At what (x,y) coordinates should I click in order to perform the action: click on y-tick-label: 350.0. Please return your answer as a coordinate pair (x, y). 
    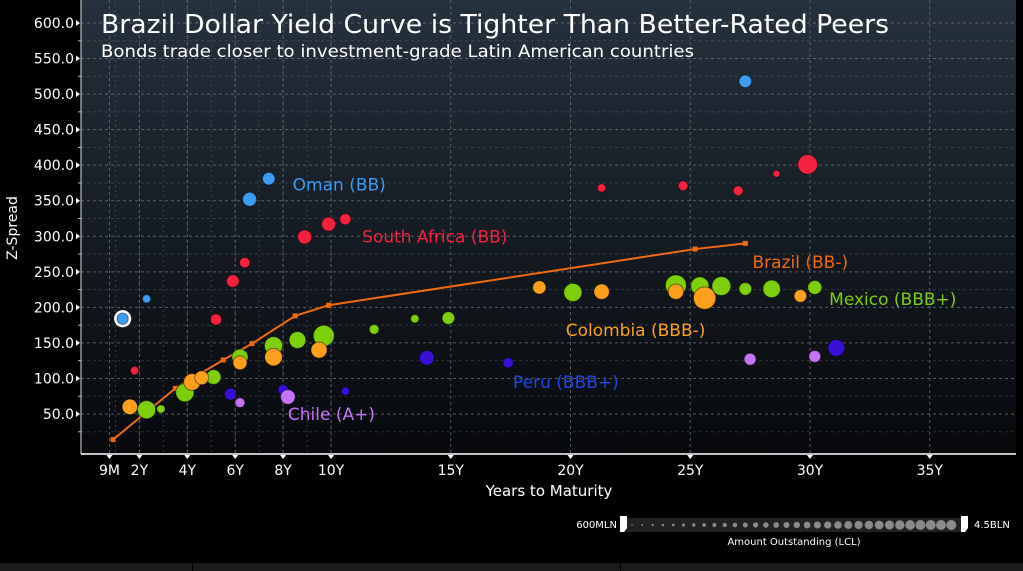
    Looking at the image, I should click on (54, 202).